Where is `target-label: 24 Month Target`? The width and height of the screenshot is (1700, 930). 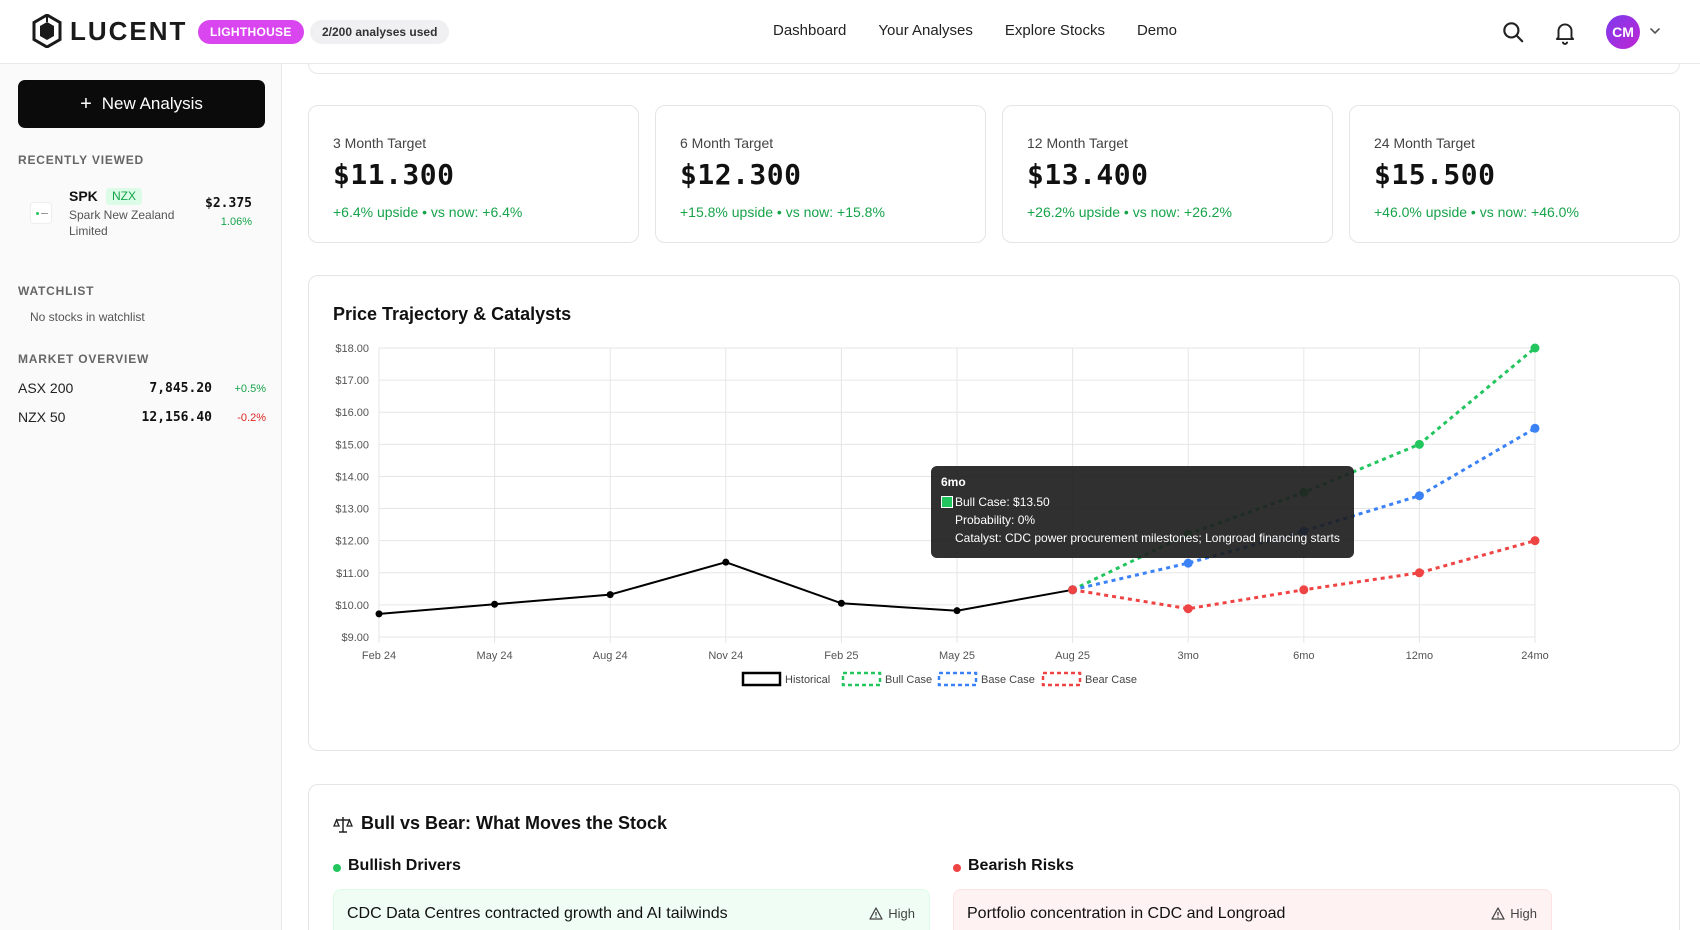 target-label: 24 Month Target is located at coordinates (1424, 143).